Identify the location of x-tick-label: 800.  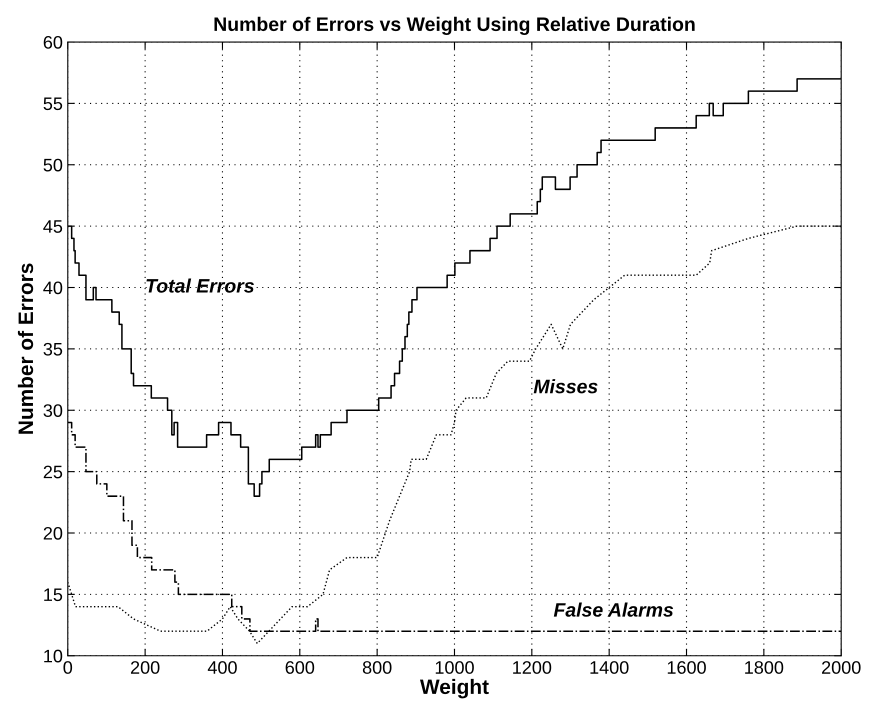
(377, 667).